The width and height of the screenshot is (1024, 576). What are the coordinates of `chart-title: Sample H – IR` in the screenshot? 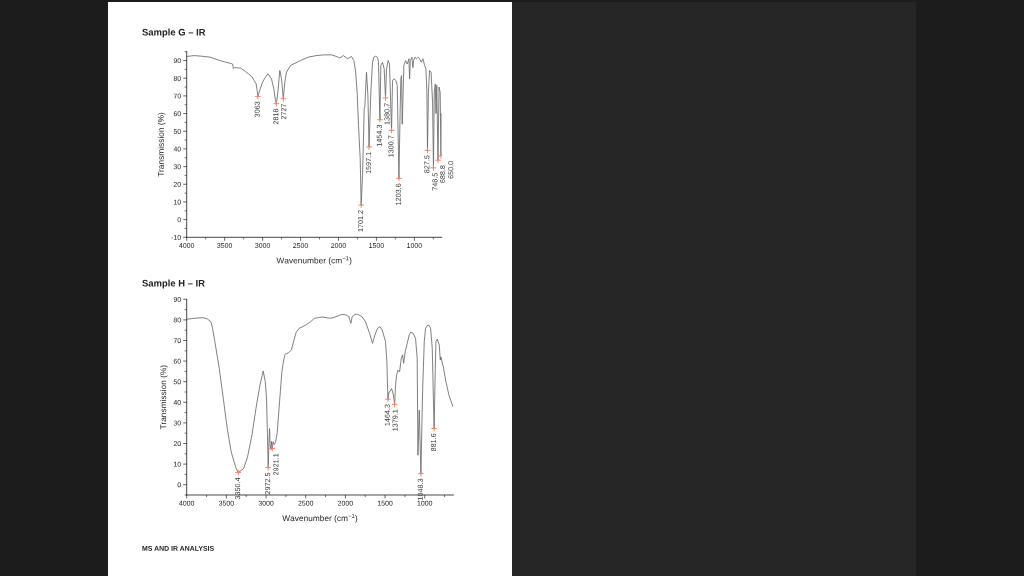 It's located at (173, 284).